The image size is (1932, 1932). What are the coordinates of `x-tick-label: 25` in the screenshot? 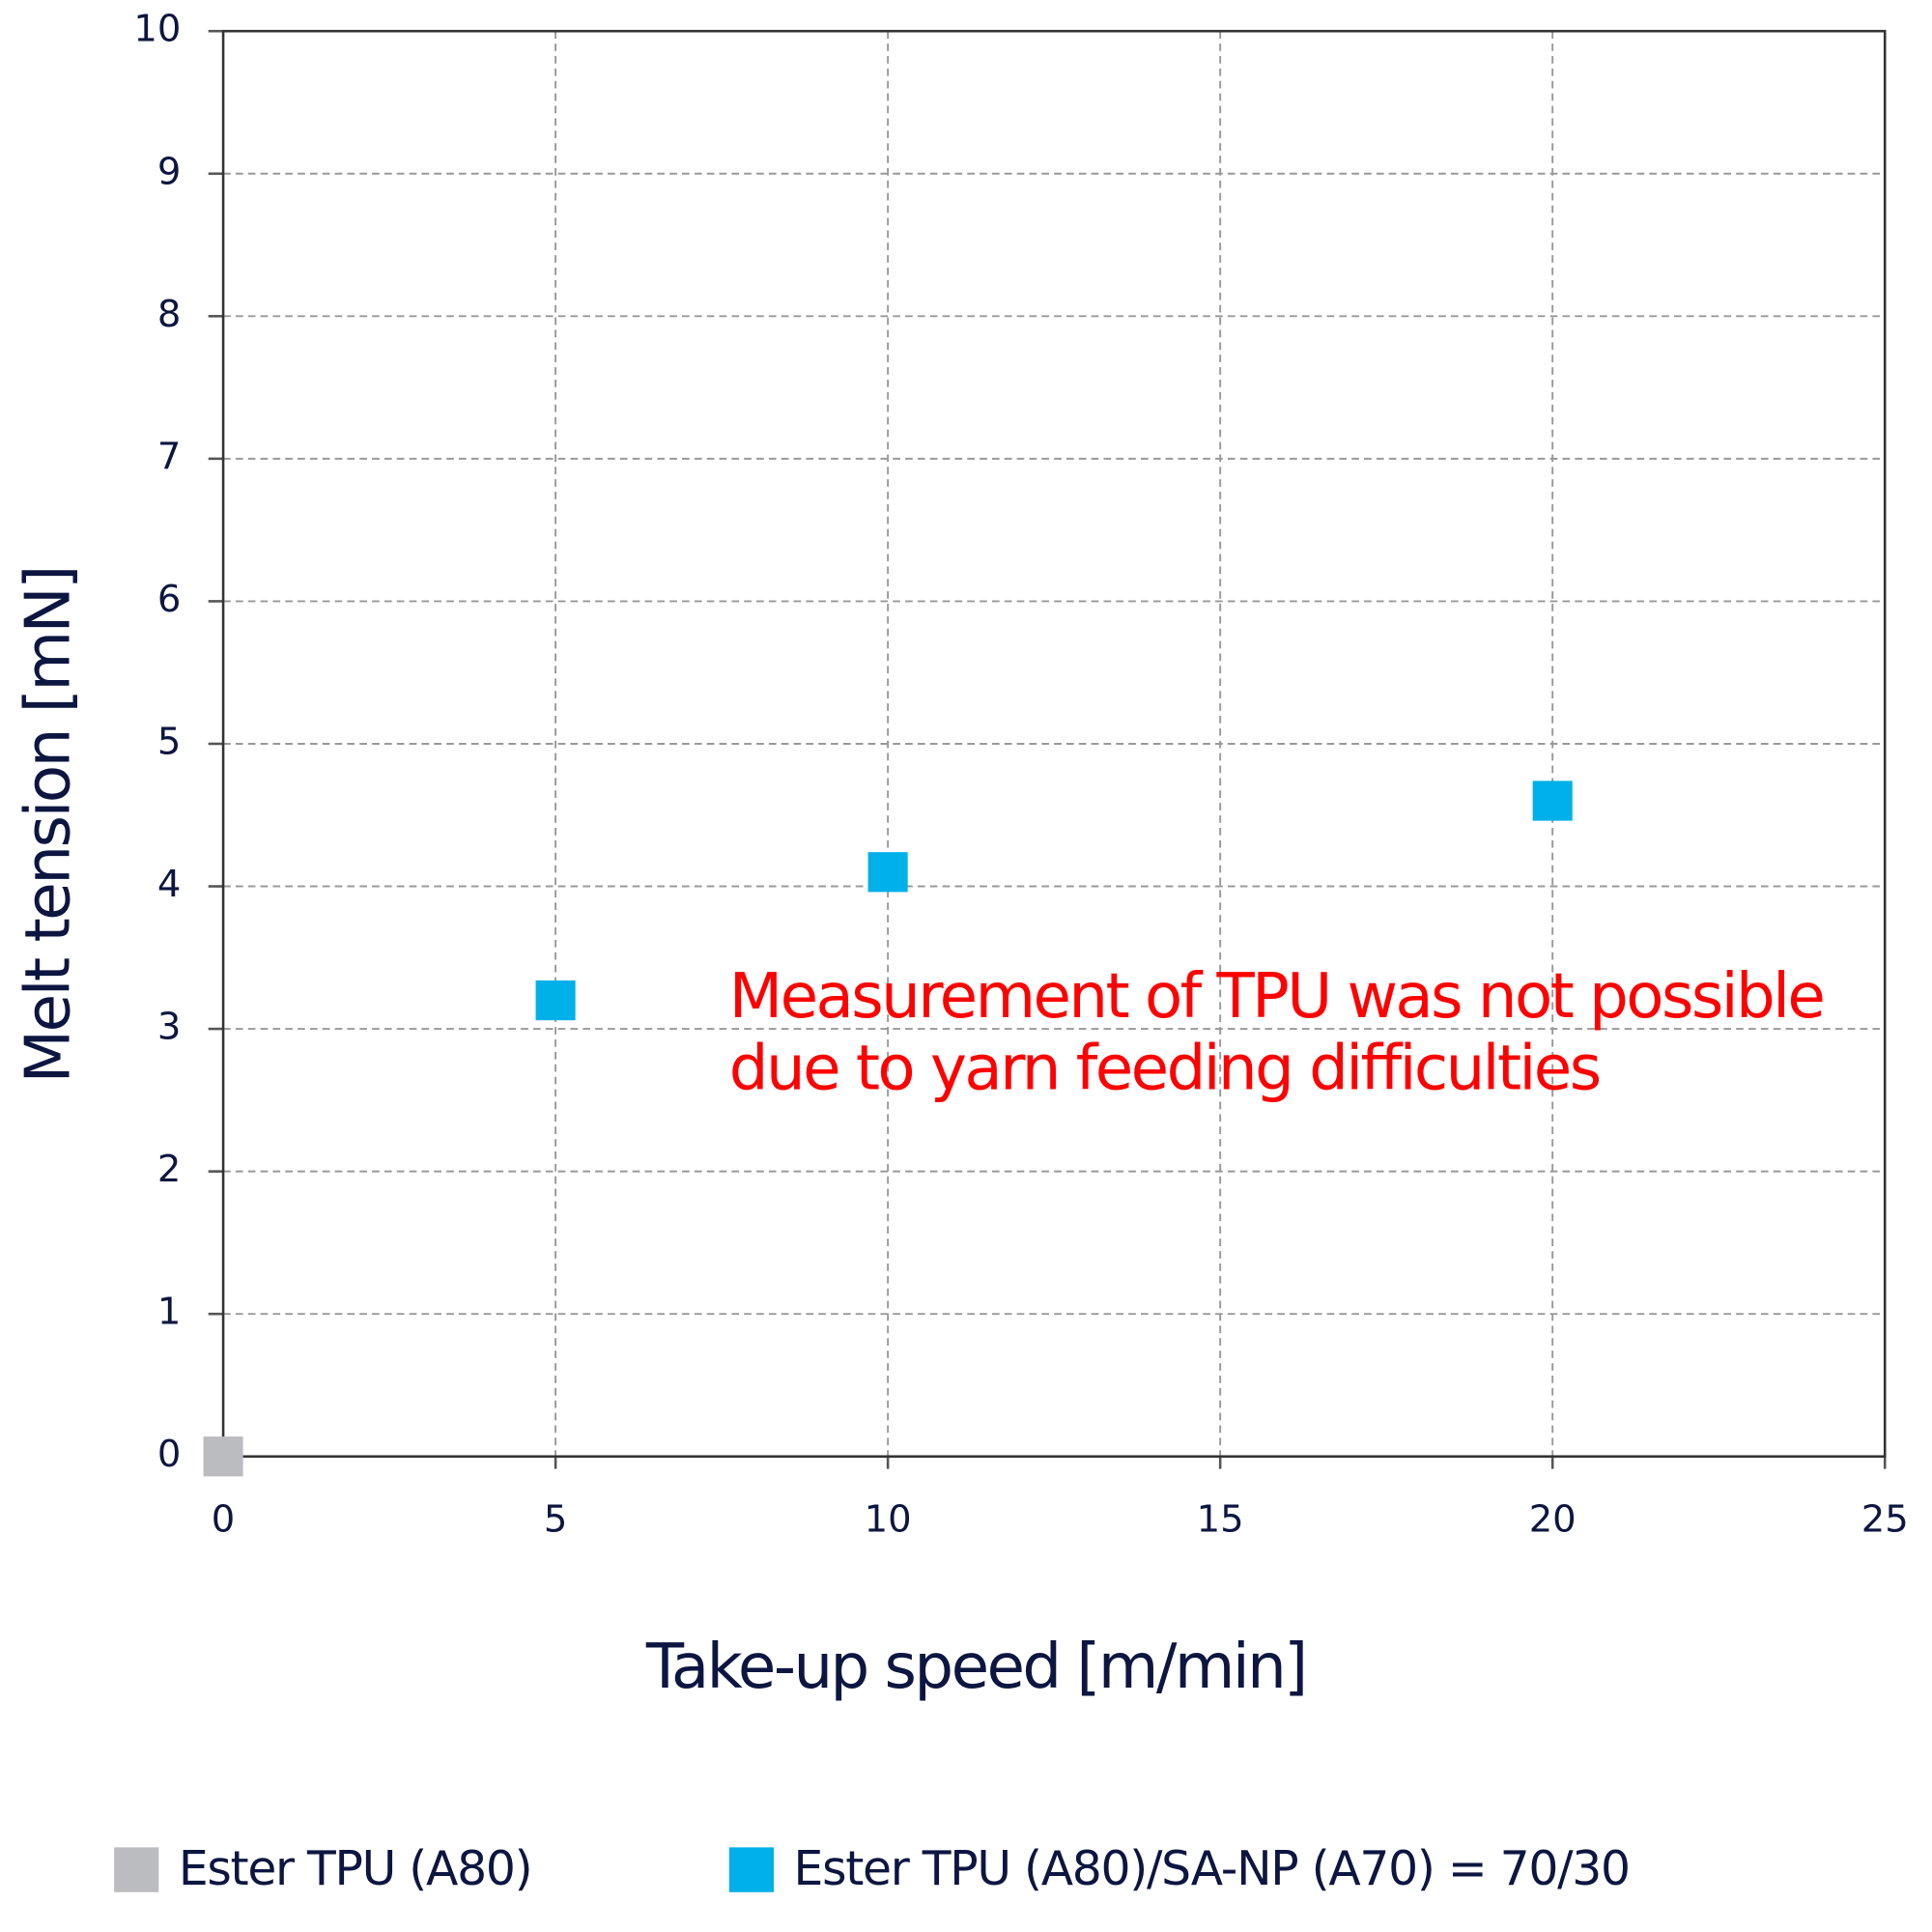 It's located at (1885, 1519).